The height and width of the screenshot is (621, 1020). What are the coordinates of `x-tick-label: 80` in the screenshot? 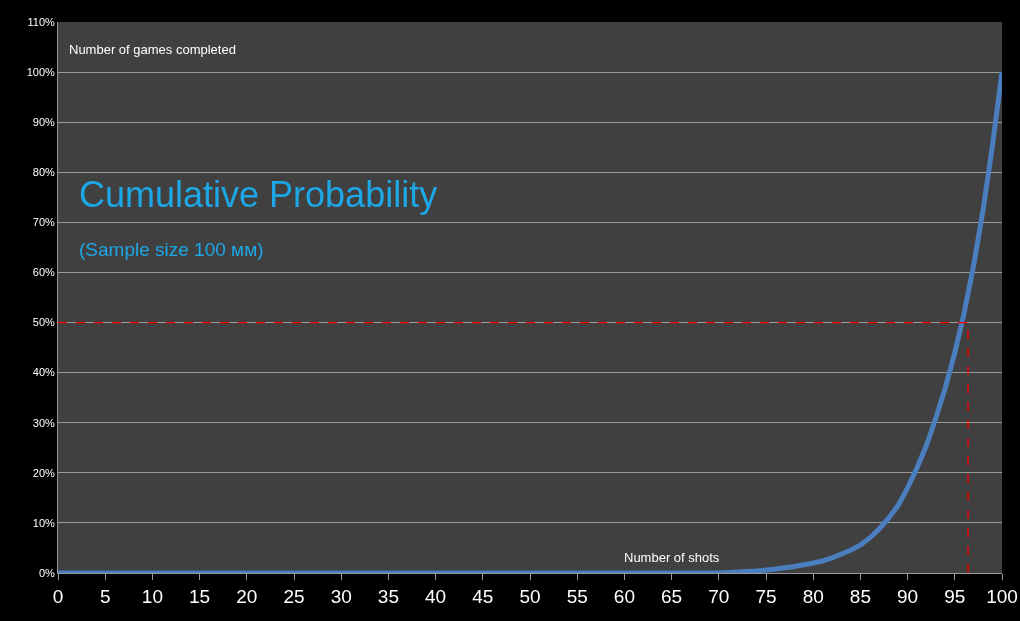 It's located at (813, 596).